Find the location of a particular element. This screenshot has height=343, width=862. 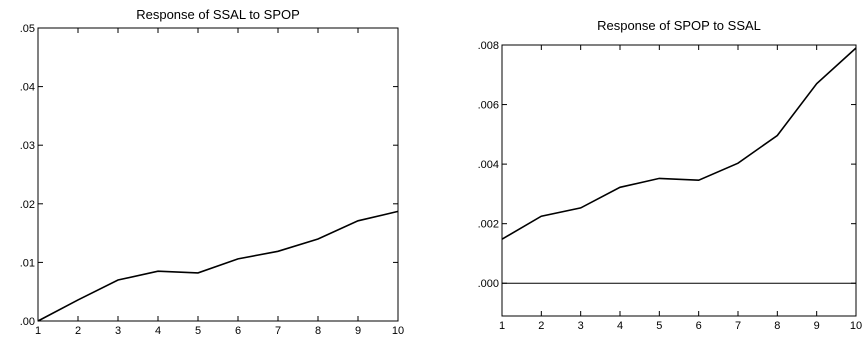

y-tick-label: .04 is located at coordinates (27, 88).